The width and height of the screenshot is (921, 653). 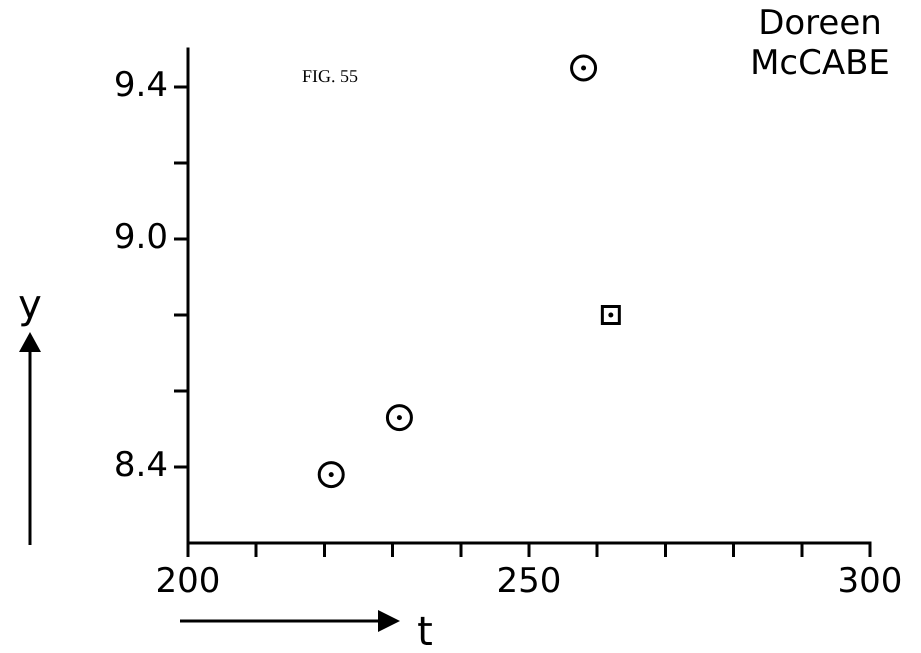 What do you see at coordinates (425, 631) in the screenshot?
I see `x-axis-title: t` at bounding box center [425, 631].